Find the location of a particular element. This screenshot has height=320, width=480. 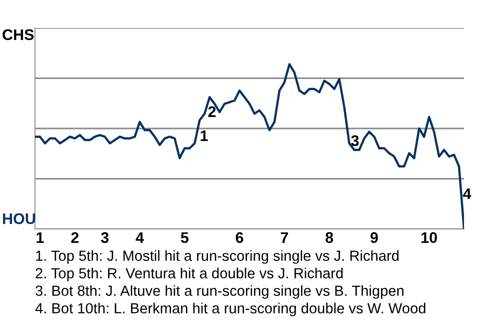

annotation: HOU is located at coordinates (19, 218).